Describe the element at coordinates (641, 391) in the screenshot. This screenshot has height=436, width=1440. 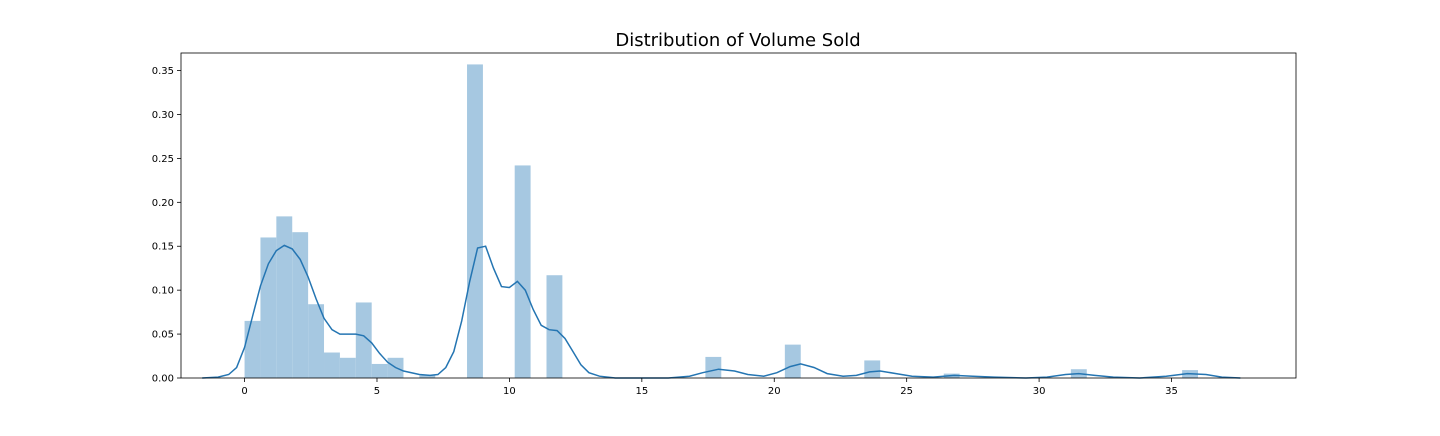
I see `x-tick-label: 15` at that location.